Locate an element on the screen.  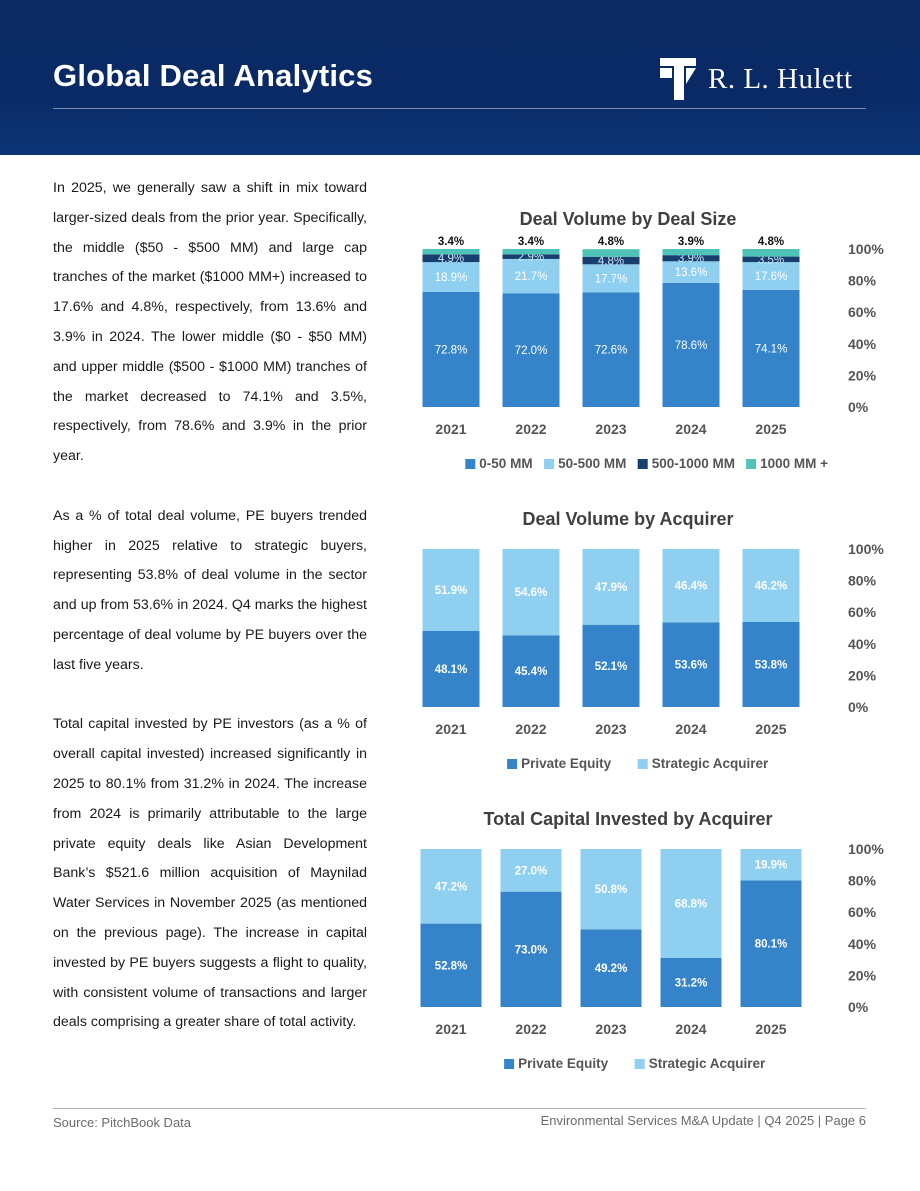
data-label: 46.2% is located at coordinates (771, 586).